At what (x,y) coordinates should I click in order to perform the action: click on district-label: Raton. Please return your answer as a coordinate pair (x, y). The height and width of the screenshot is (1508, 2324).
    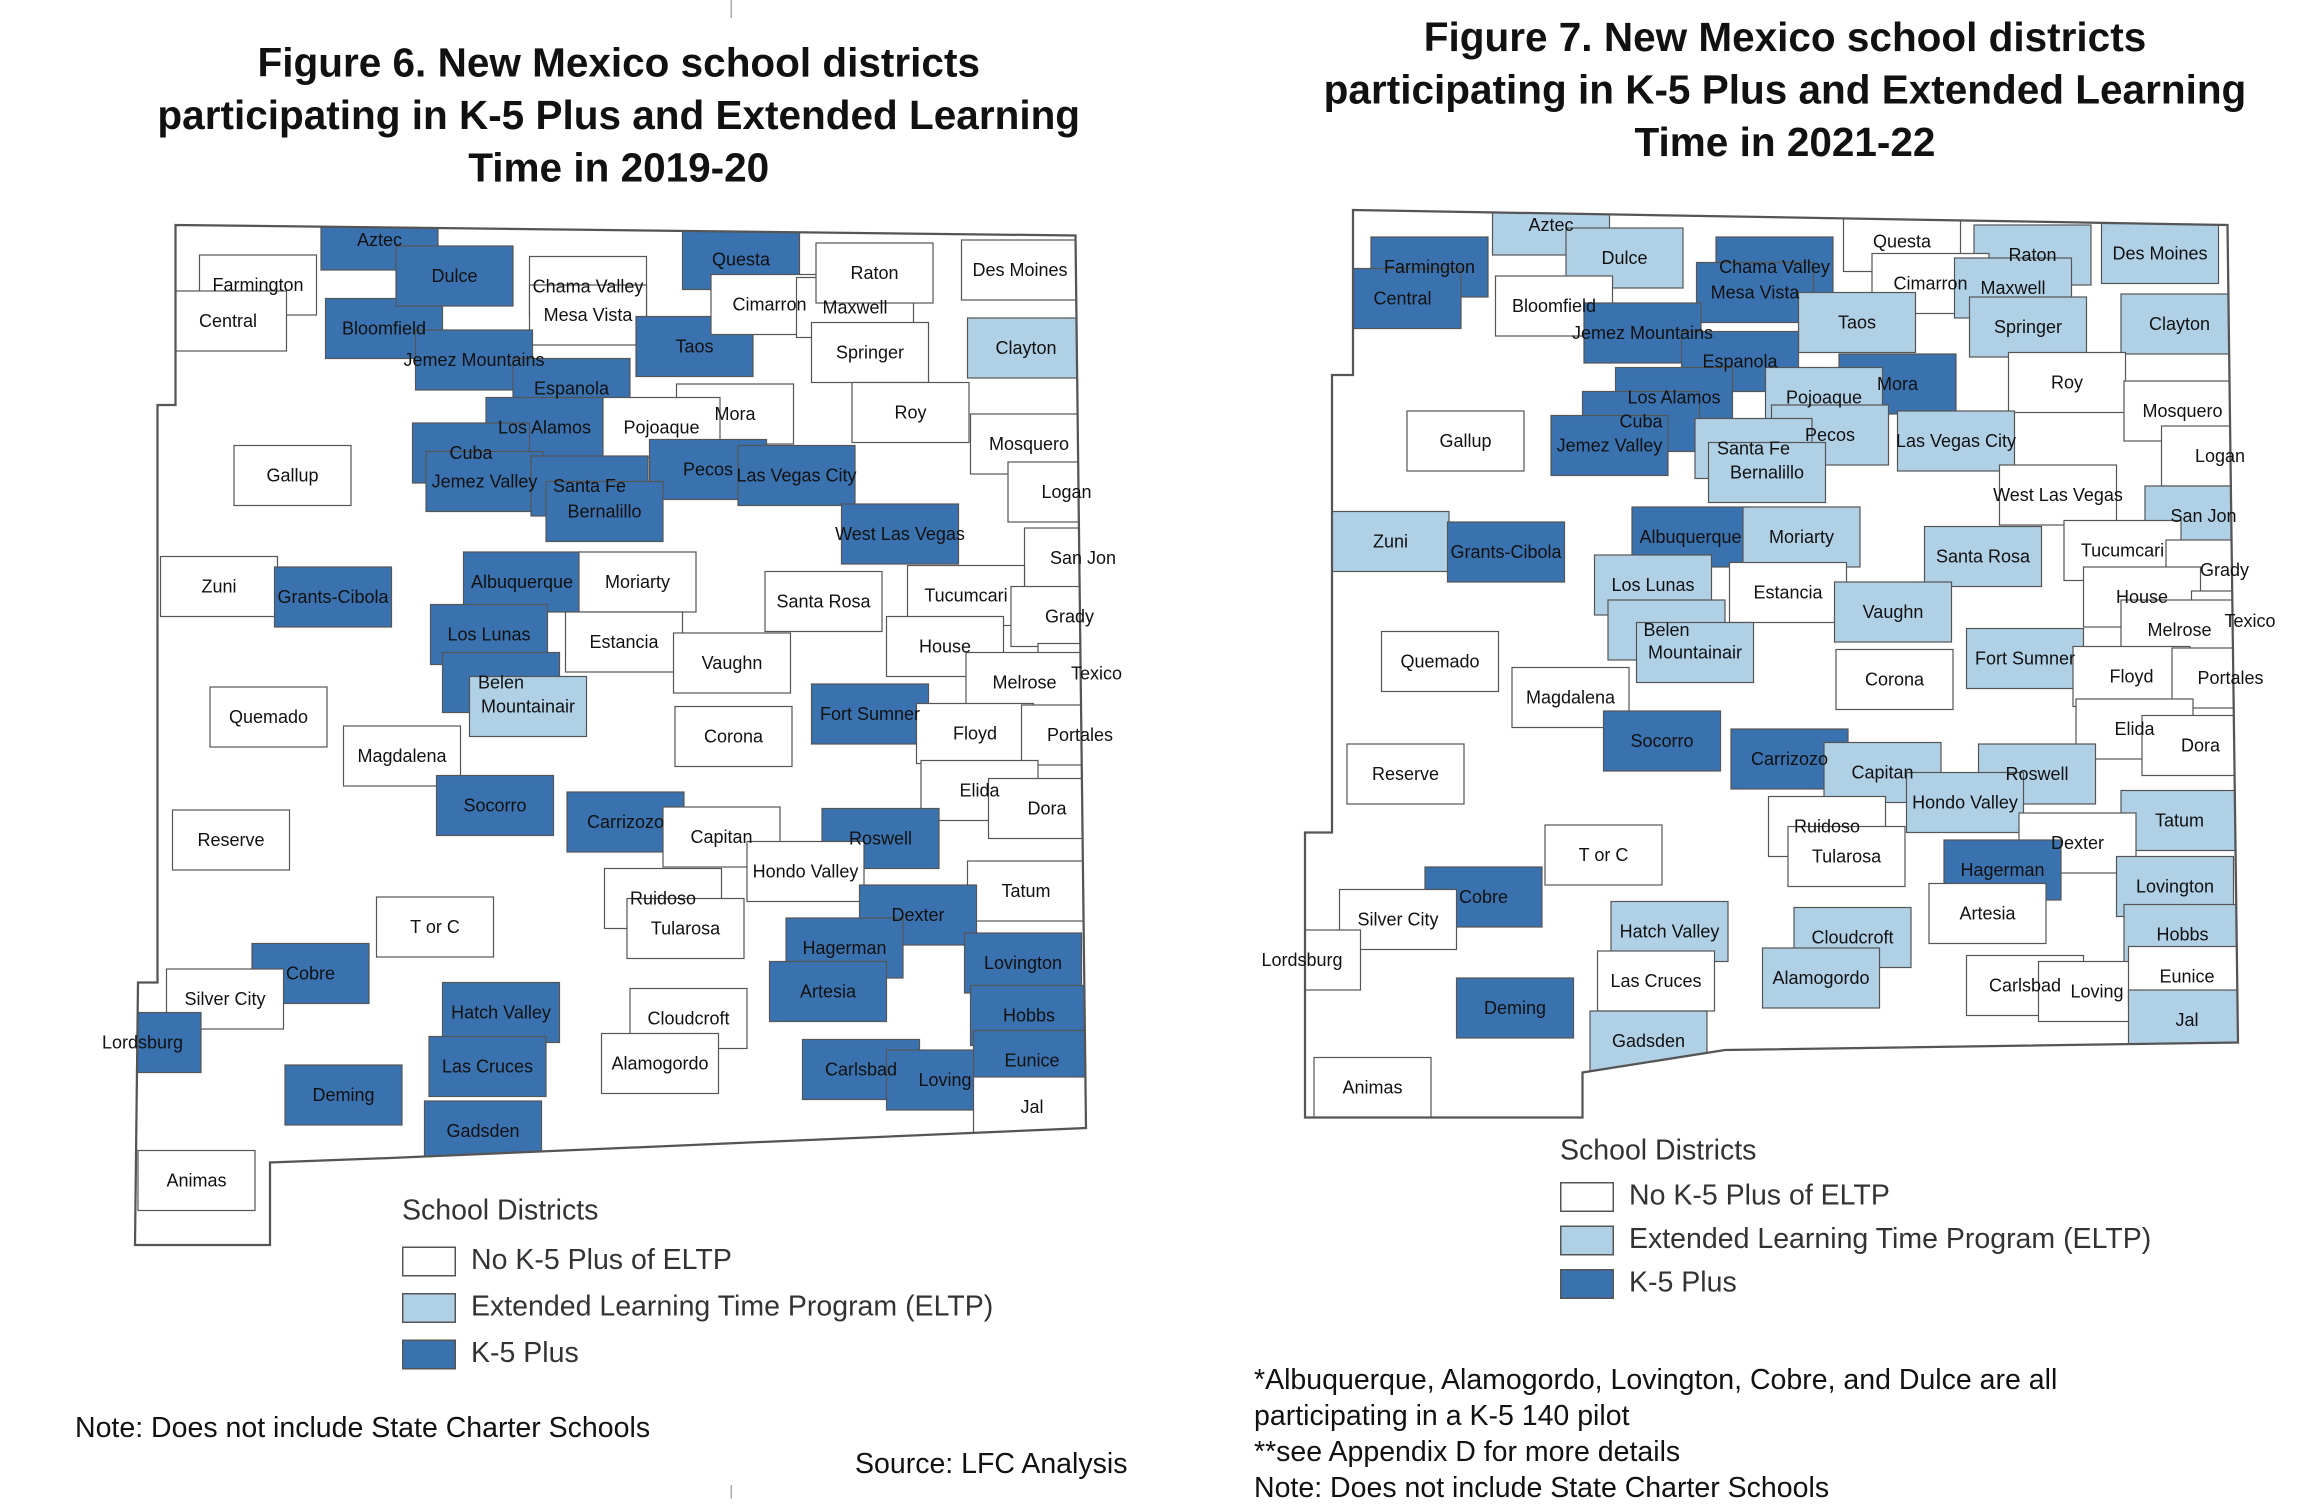
    Looking at the image, I should click on (874, 273).